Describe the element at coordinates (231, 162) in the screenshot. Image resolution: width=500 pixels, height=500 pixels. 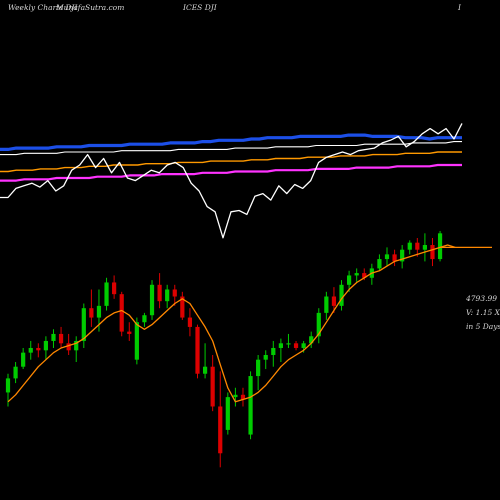
I see `indicator-line-orange-ma` at that location.